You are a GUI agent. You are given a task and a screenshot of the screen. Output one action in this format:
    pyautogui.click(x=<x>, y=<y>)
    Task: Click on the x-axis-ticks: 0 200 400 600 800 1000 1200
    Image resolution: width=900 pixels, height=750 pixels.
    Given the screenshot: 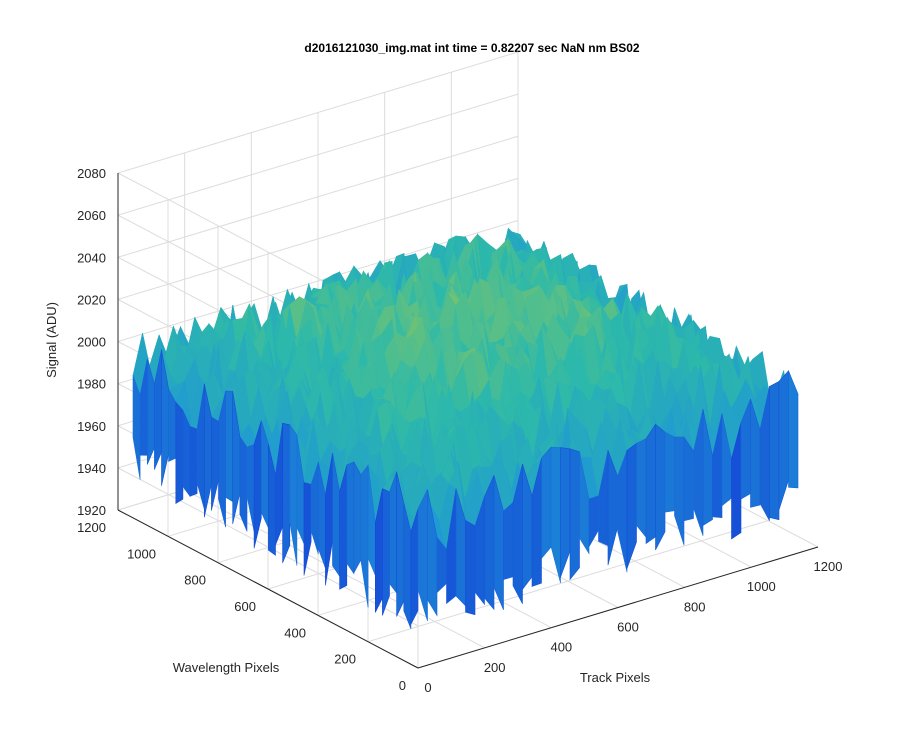 What is the action you would take?
    pyautogui.click(x=633, y=627)
    